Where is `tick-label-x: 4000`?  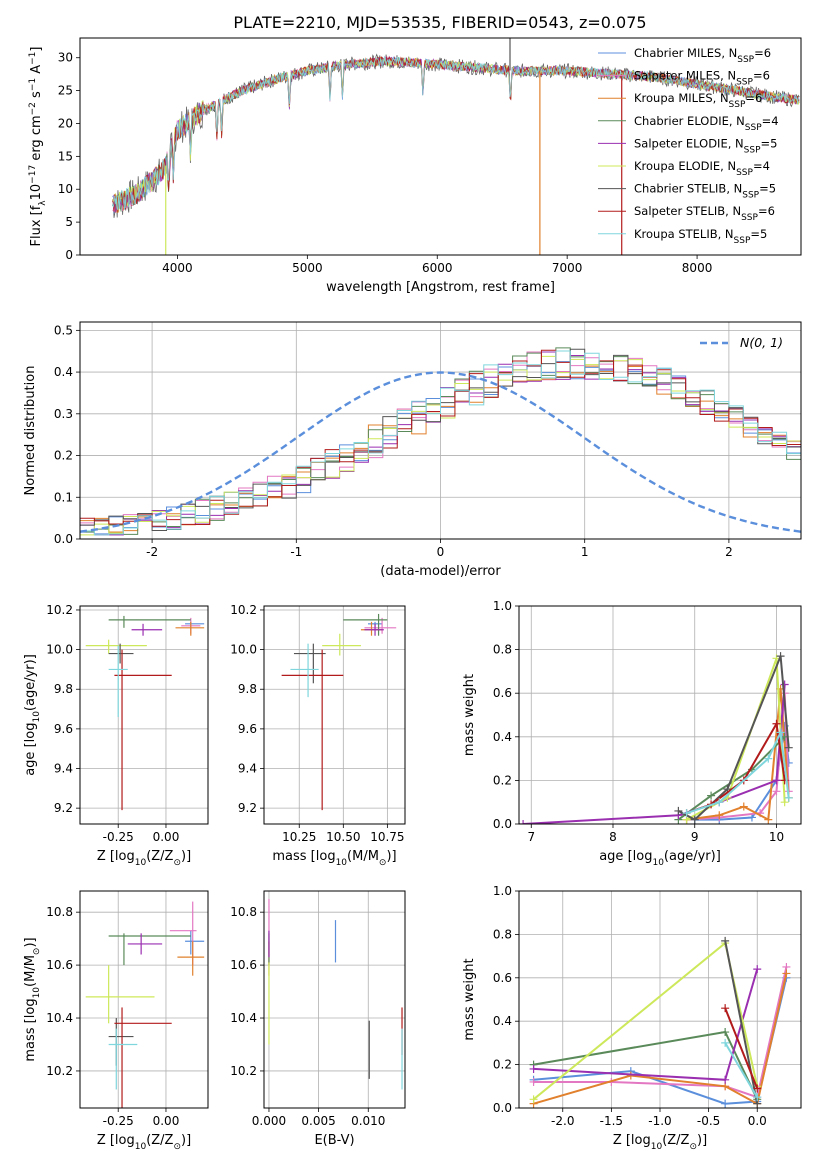 tick-label-x: 4000 is located at coordinates (177, 268).